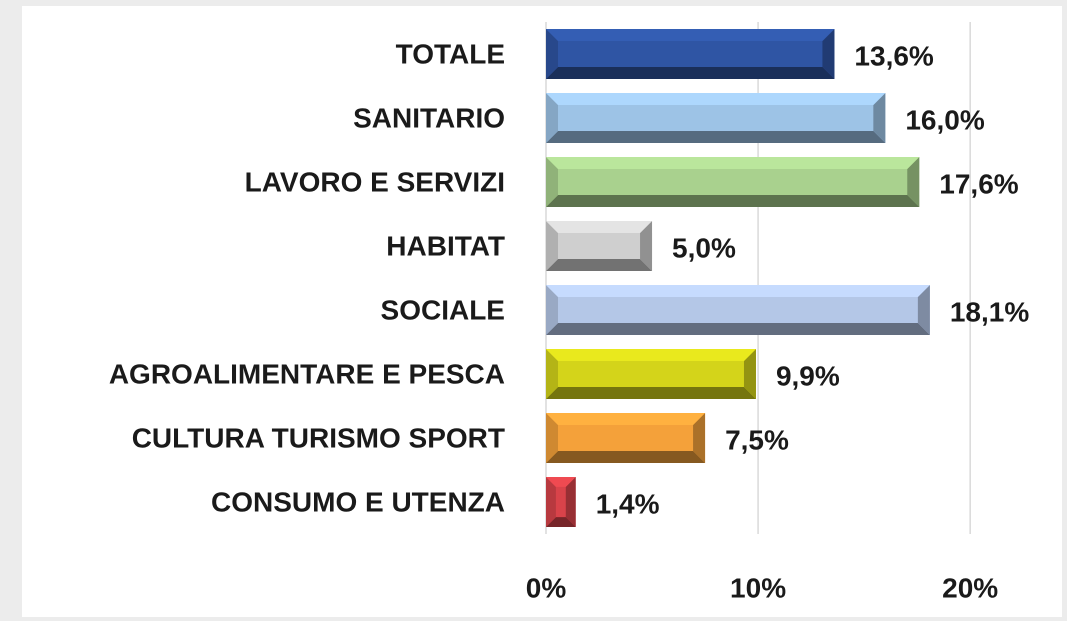 This screenshot has width=1067, height=621. What do you see at coordinates (970, 587) in the screenshot?
I see `x-tick-label: 20%` at bounding box center [970, 587].